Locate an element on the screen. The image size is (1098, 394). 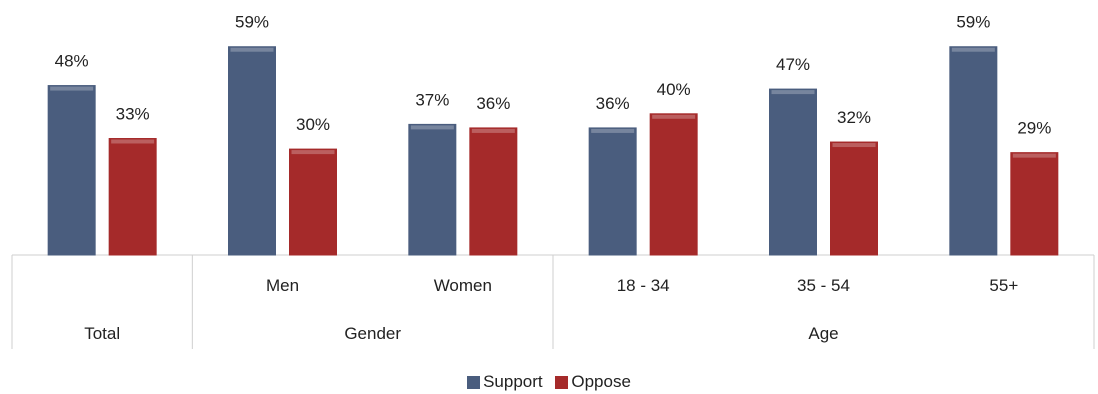
data-label-support-5: 59% is located at coordinates (973, 22).